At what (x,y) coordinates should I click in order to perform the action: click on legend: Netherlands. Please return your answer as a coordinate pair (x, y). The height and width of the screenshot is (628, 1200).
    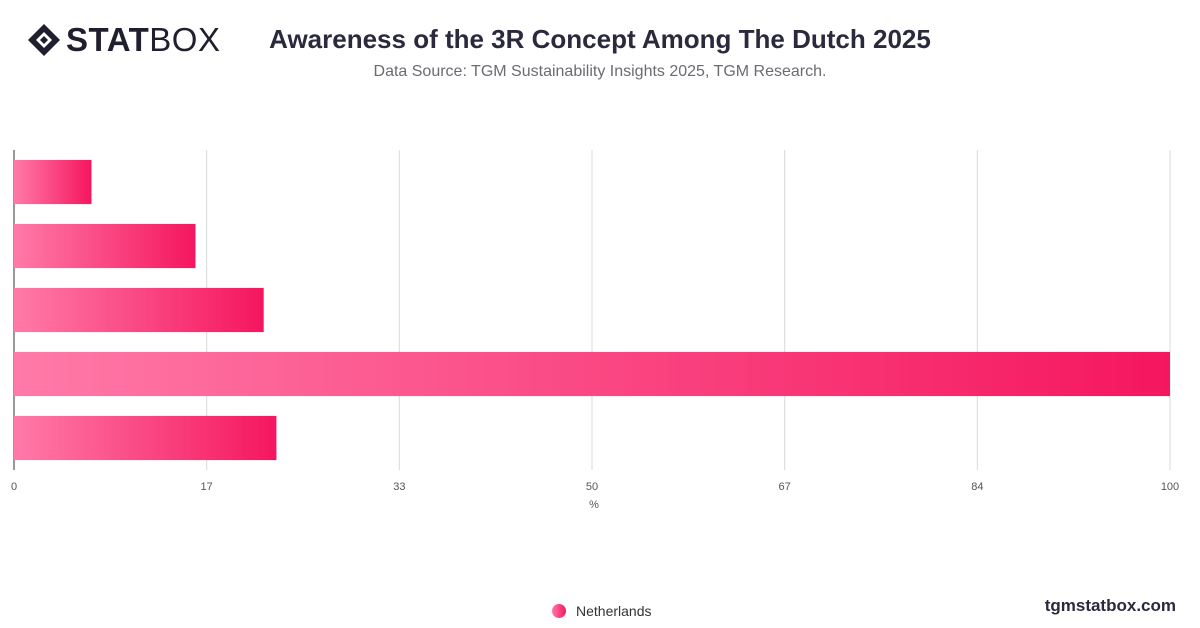
    Looking at the image, I should click on (602, 611).